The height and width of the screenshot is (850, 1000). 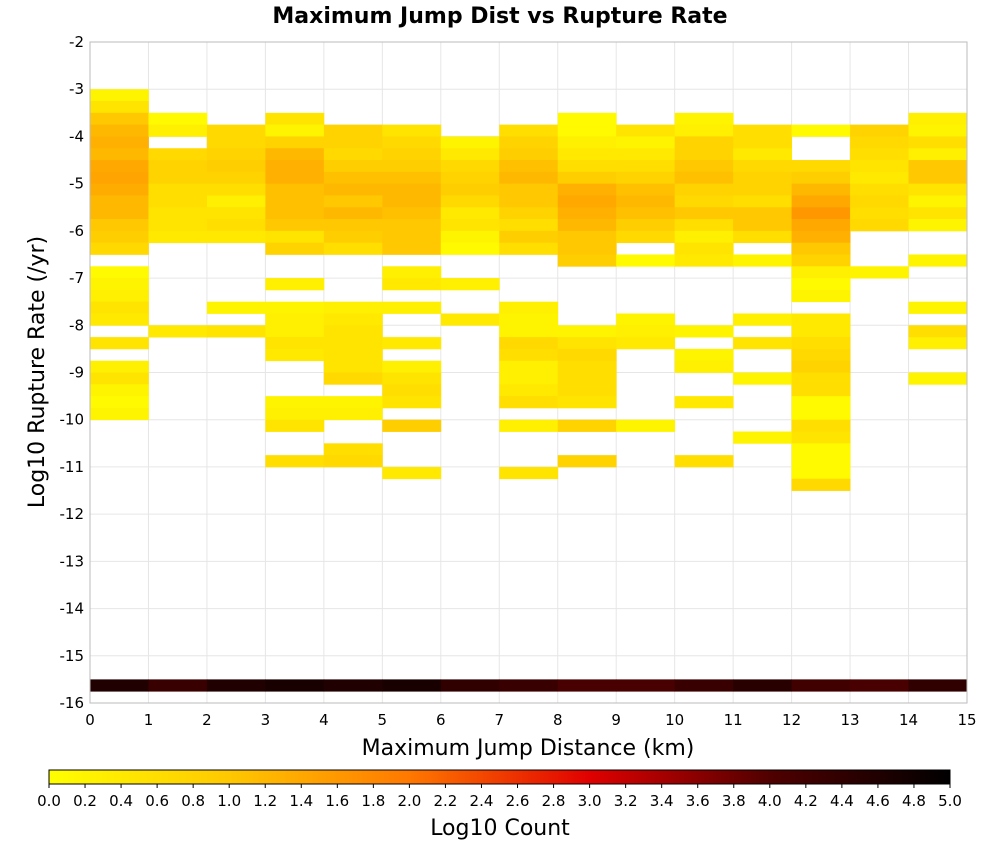 What do you see at coordinates (590, 801) in the screenshot?
I see `colorbar-tick-label: 3.0` at bounding box center [590, 801].